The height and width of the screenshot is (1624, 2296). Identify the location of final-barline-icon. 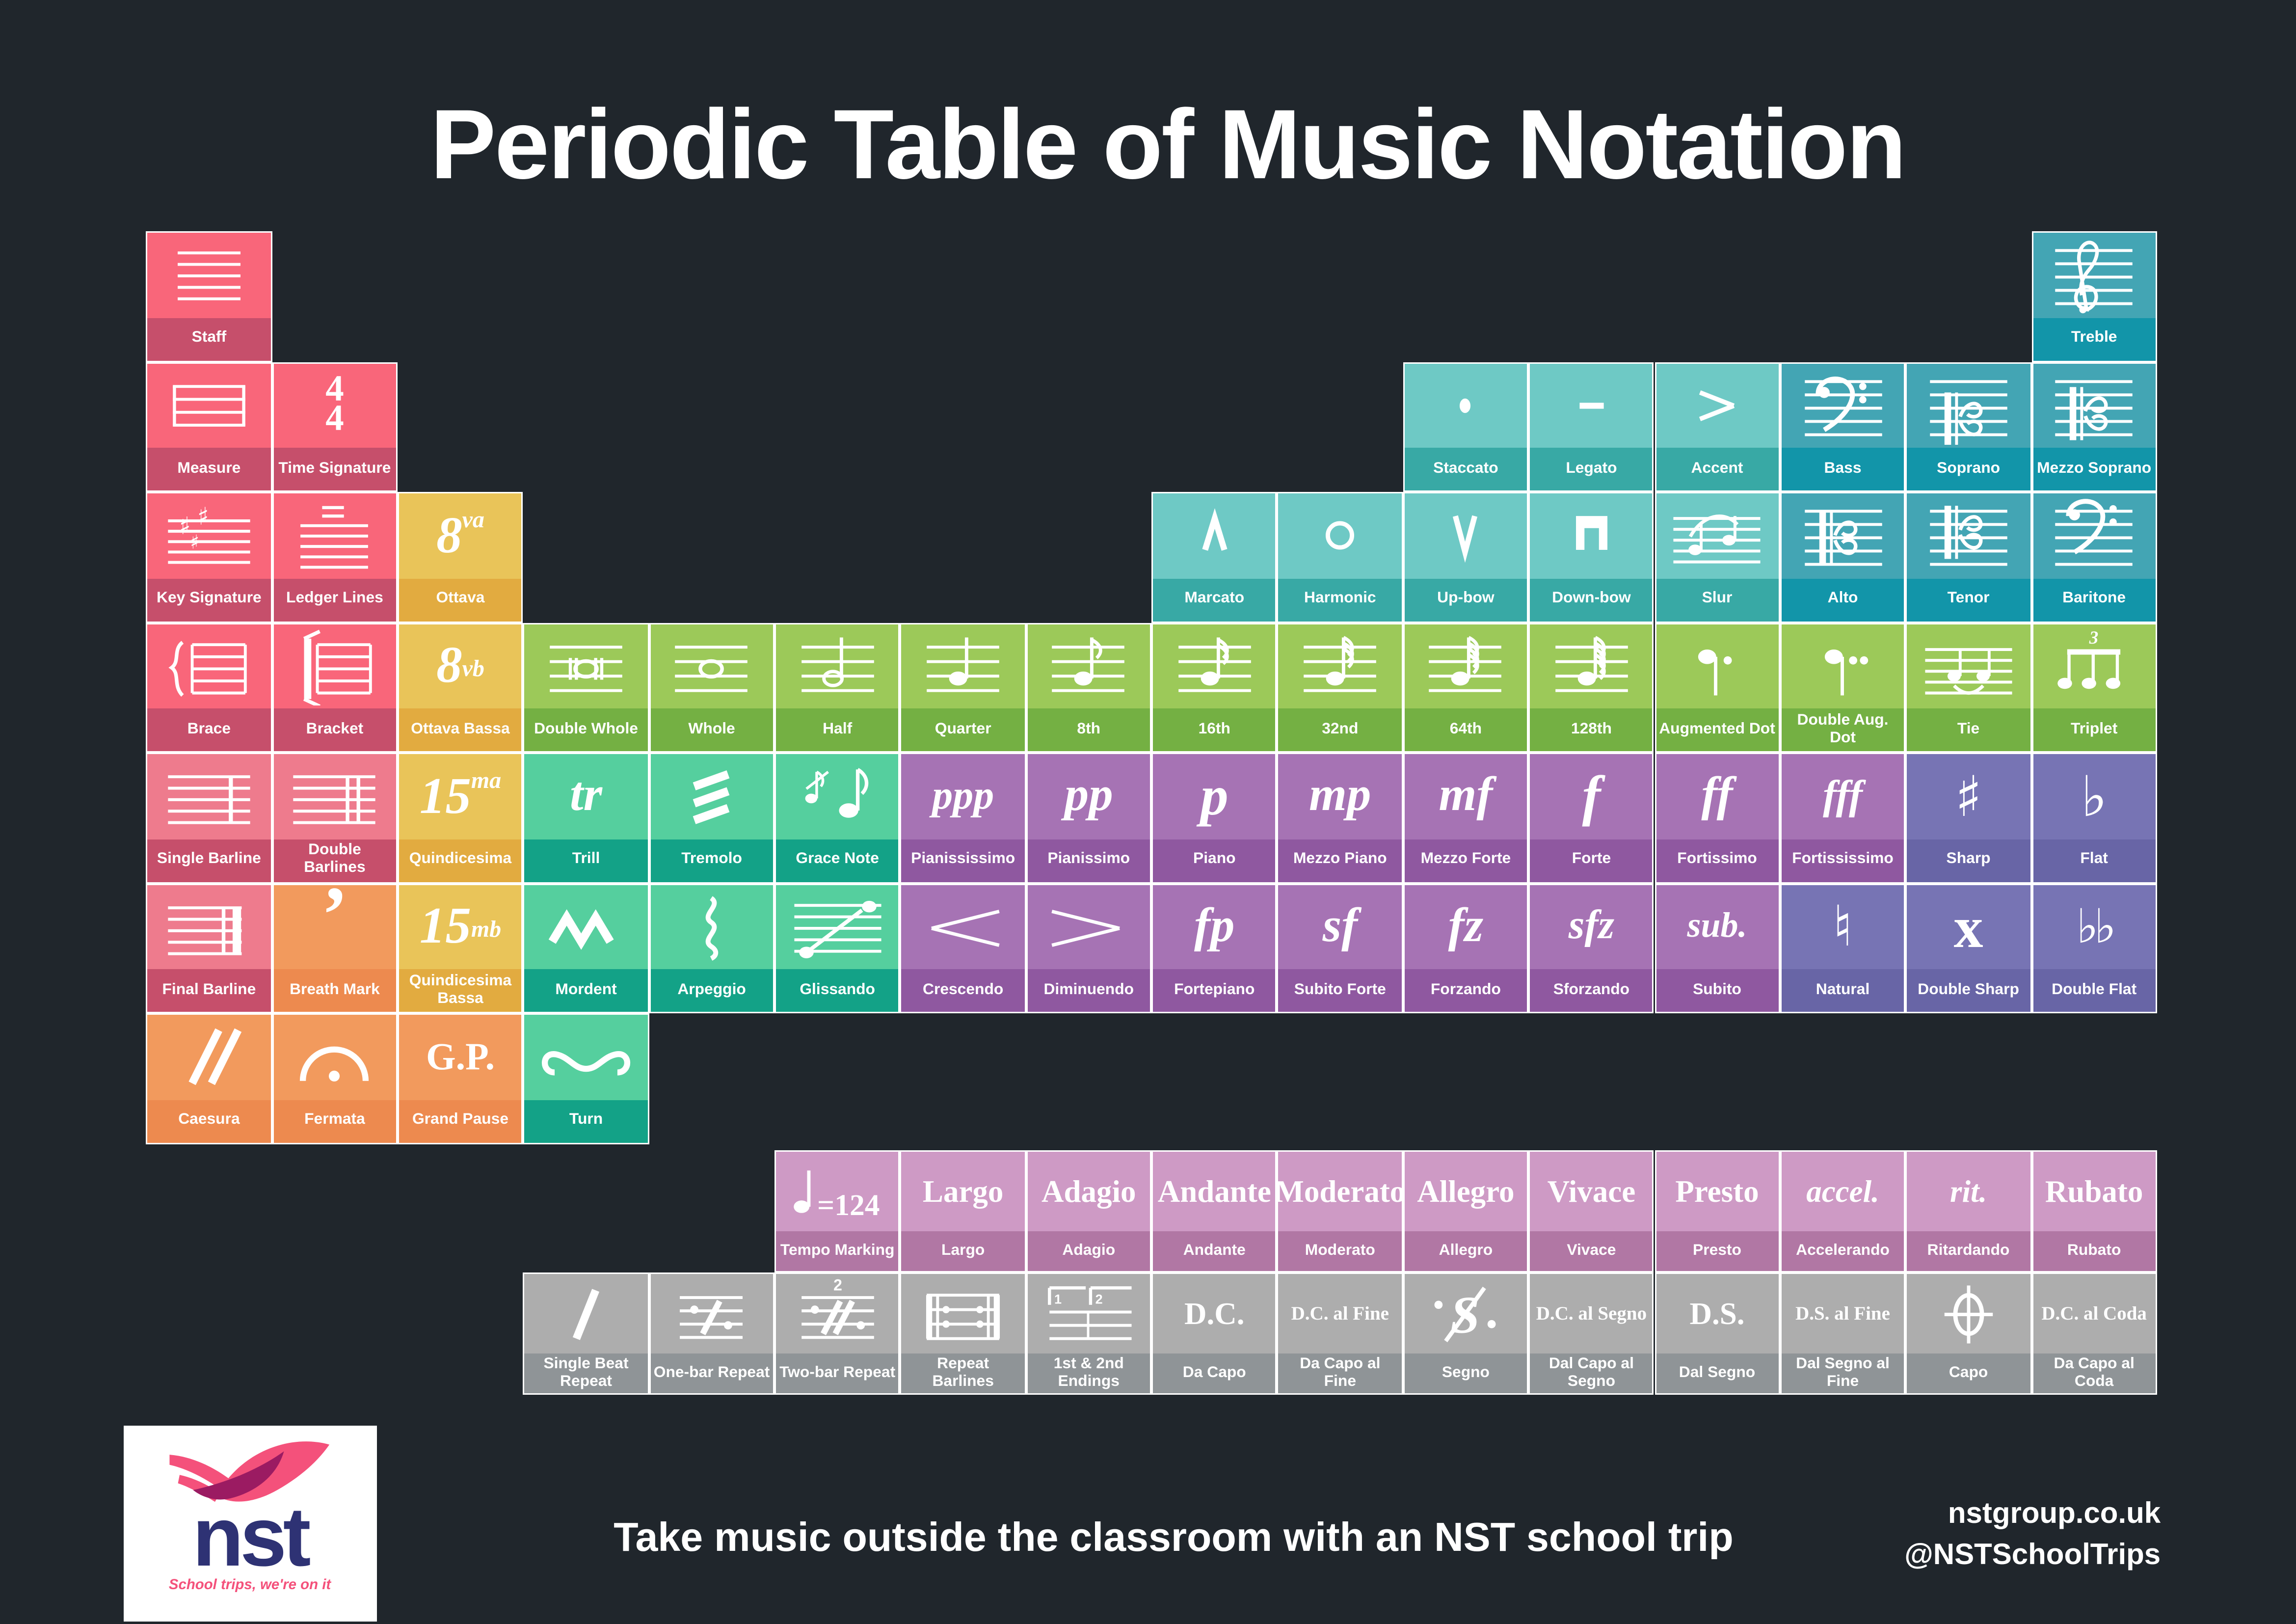
(209, 927).